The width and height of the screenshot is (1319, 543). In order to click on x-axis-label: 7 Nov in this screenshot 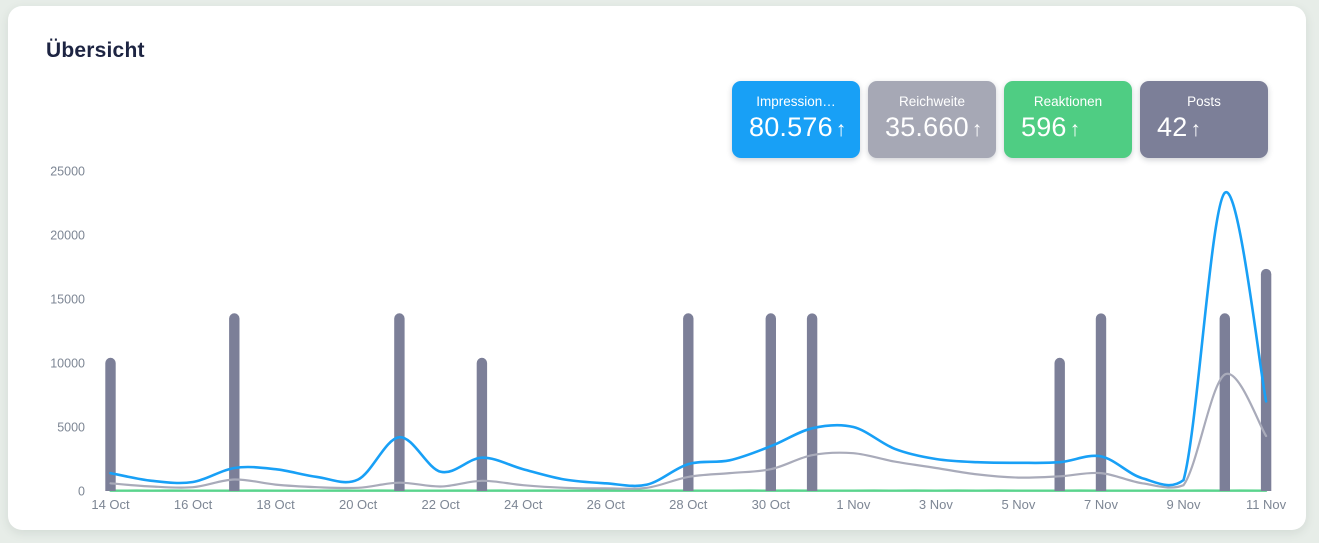, I will do `click(1101, 504)`.